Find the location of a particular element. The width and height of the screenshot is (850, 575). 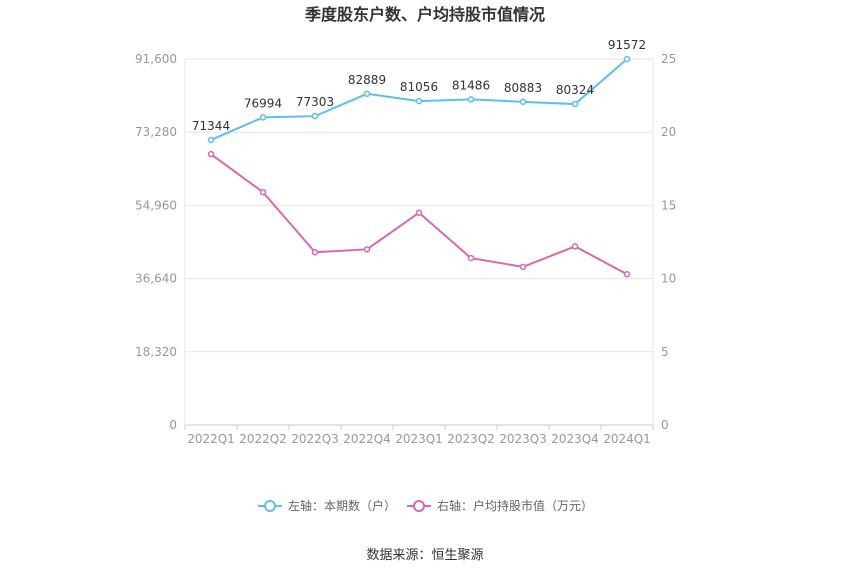

x-axis-tick-label: 2022Q3 is located at coordinates (315, 439).